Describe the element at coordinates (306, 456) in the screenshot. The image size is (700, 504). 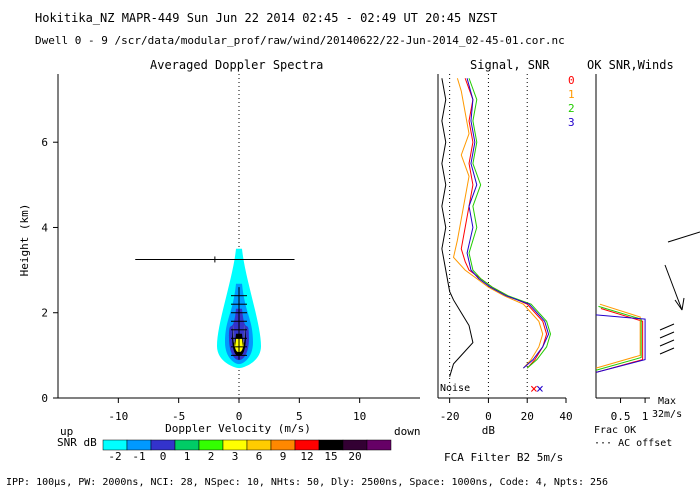
I see `colorbar-tick-label: 12` at that location.